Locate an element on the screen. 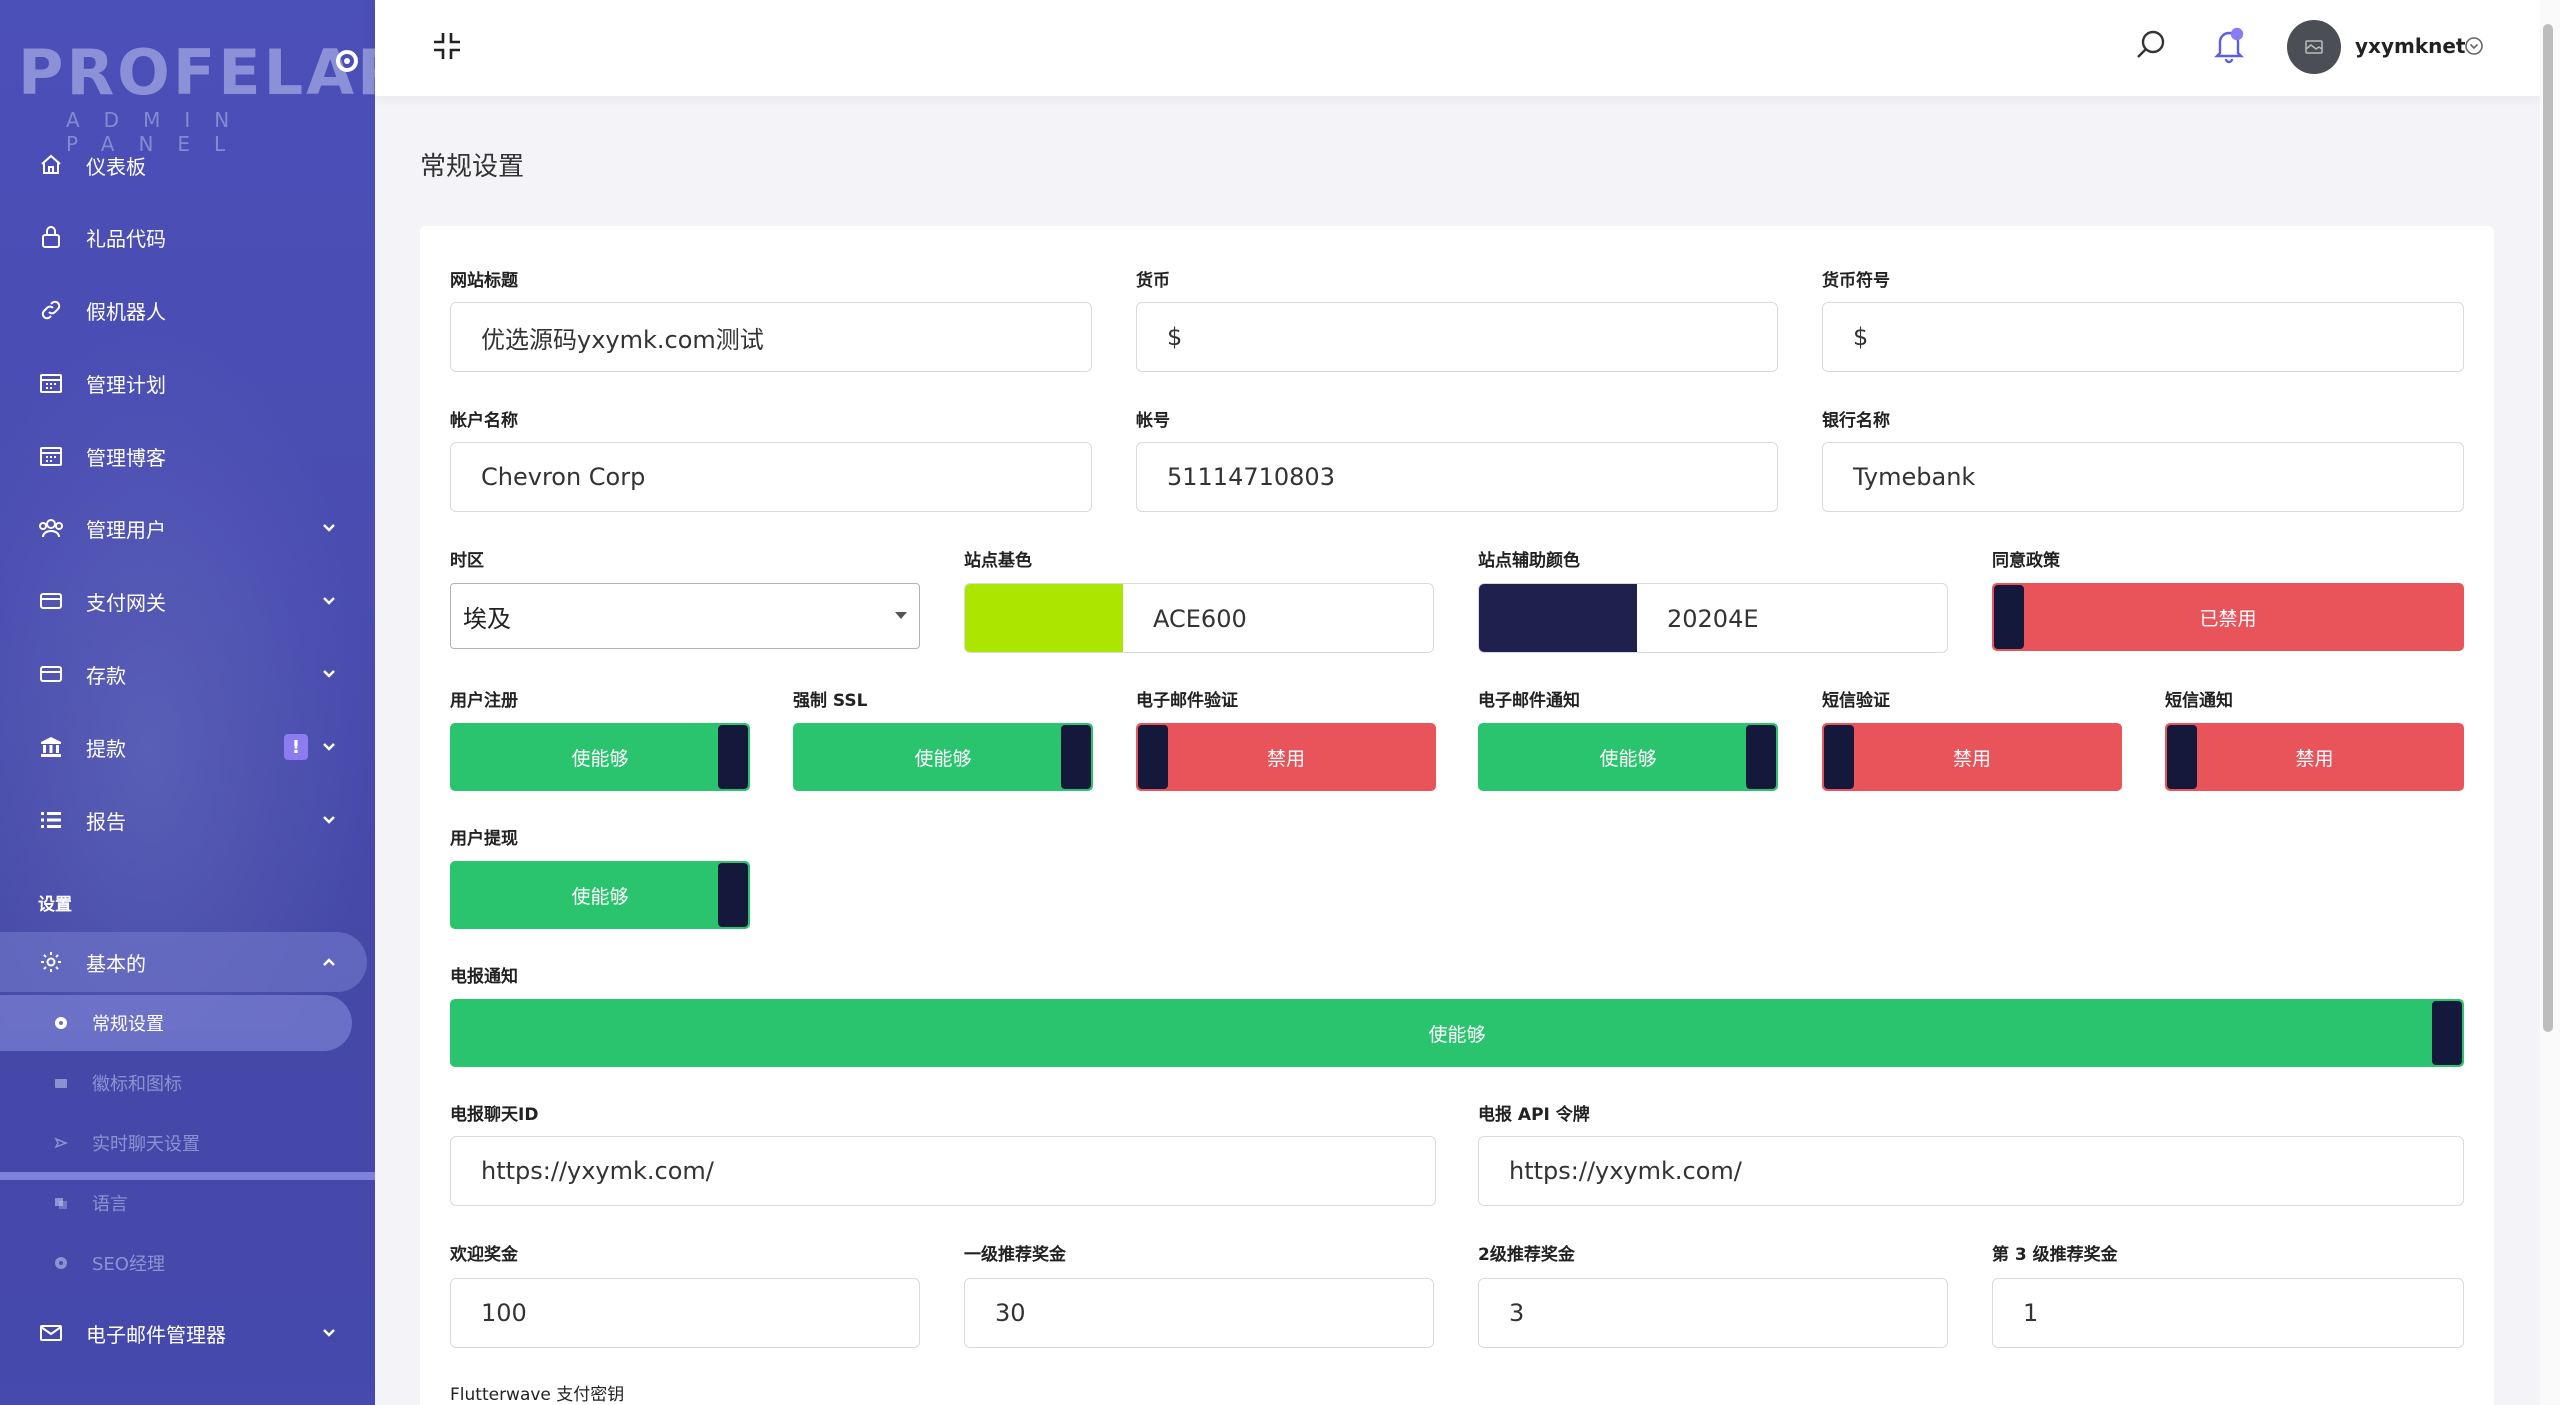  ref-level2-input: 3 is located at coordinates (1713, 1313).